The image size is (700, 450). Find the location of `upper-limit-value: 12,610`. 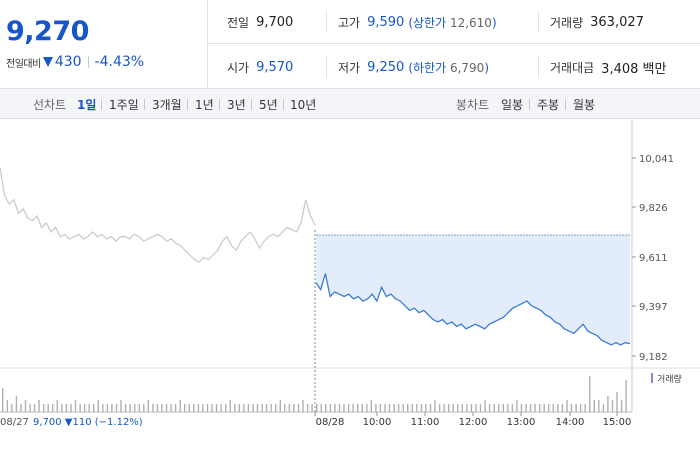

upper-limit-value: 12,610 is located at coordinates (470, 22).